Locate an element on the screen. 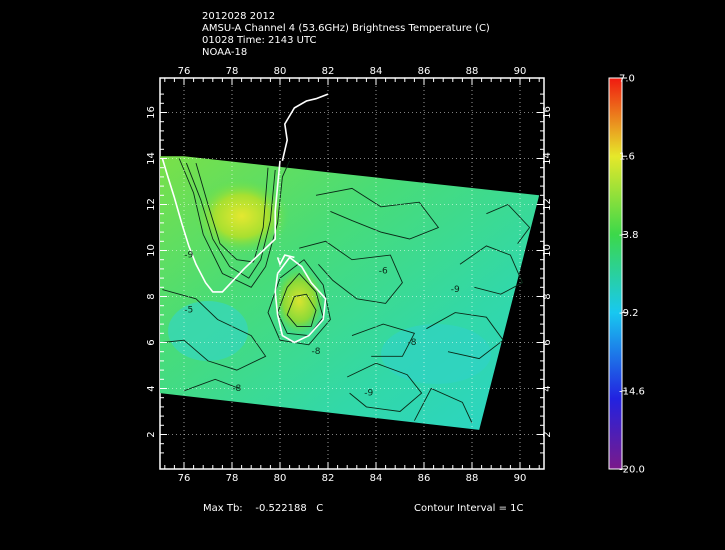  lat-label-left: 10 is located at coordinates (151, 250).